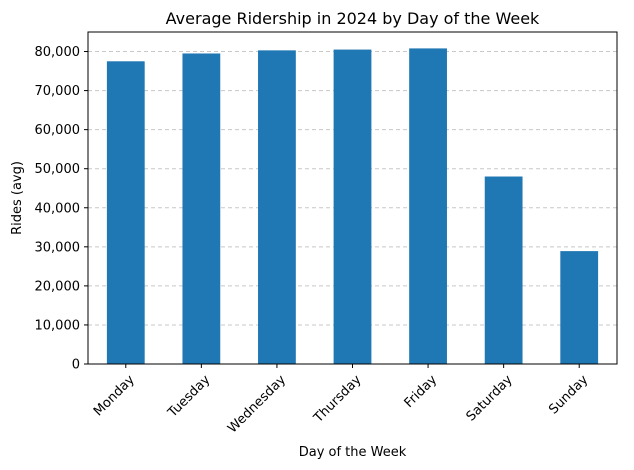 This screenshot has height=470, width=634. What do you see at coordinates (58, 325) in the screenshot?
I see `y-tick-label: 10,000` at bounding box center [58, 325].